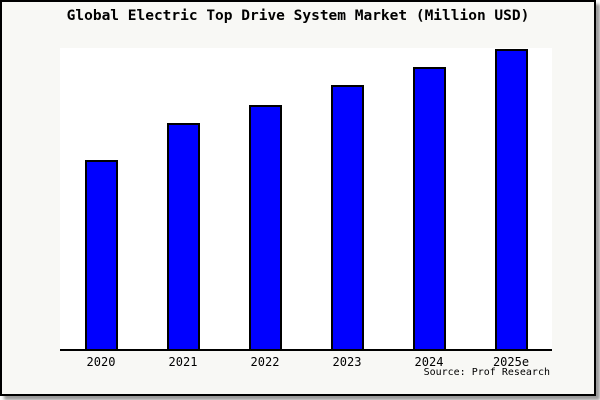 This screenshot has height=400, width=600. What do you see at coordinates (183, 236) in the screenshot?
I see `bar-2021` at bounding box center [183, 236].